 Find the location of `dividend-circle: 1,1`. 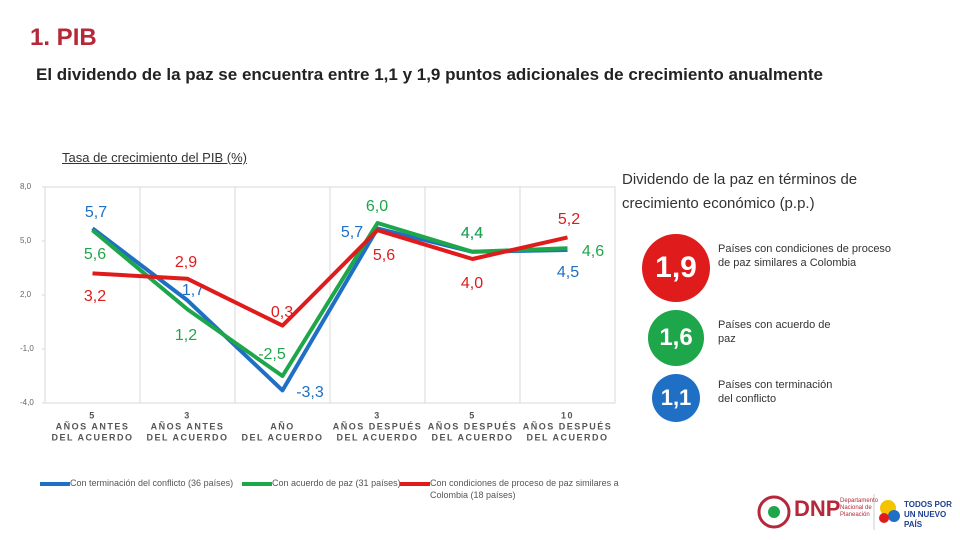

dividend-circle: 1,1 is located at coordinates (676, 398).